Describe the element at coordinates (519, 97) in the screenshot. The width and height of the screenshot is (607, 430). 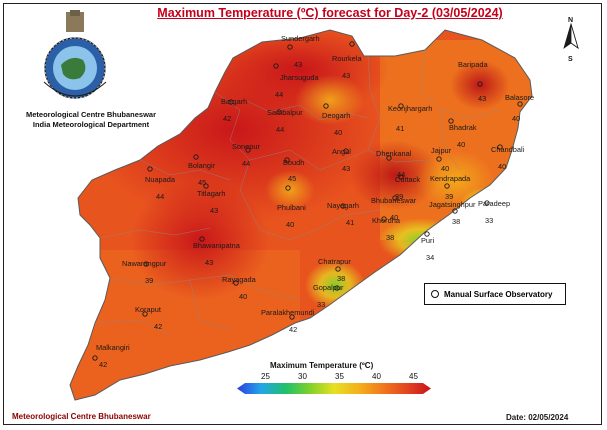
I see `station-name: Balasore` at that location.